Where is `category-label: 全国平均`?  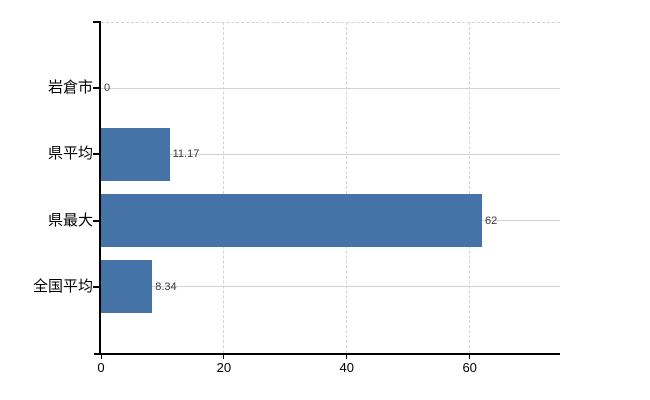
category-label: 全国平均 is located at coordinates (62, 286).